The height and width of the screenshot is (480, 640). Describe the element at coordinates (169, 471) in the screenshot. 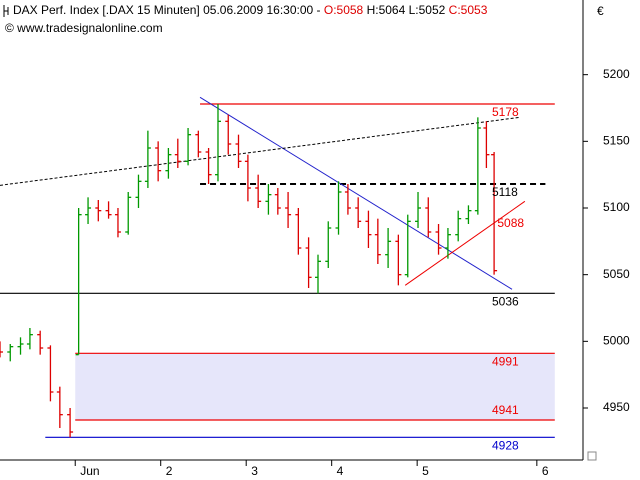

I see `x-tick-label: 2` at that location.